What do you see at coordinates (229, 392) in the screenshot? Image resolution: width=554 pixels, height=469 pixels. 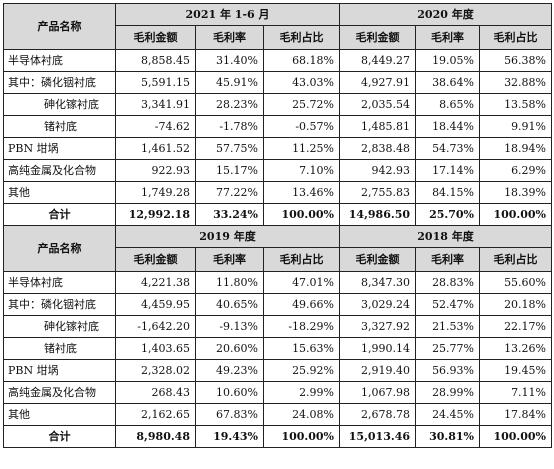 I see `table-cell: 10.60%` at bounding box center [229, 392].